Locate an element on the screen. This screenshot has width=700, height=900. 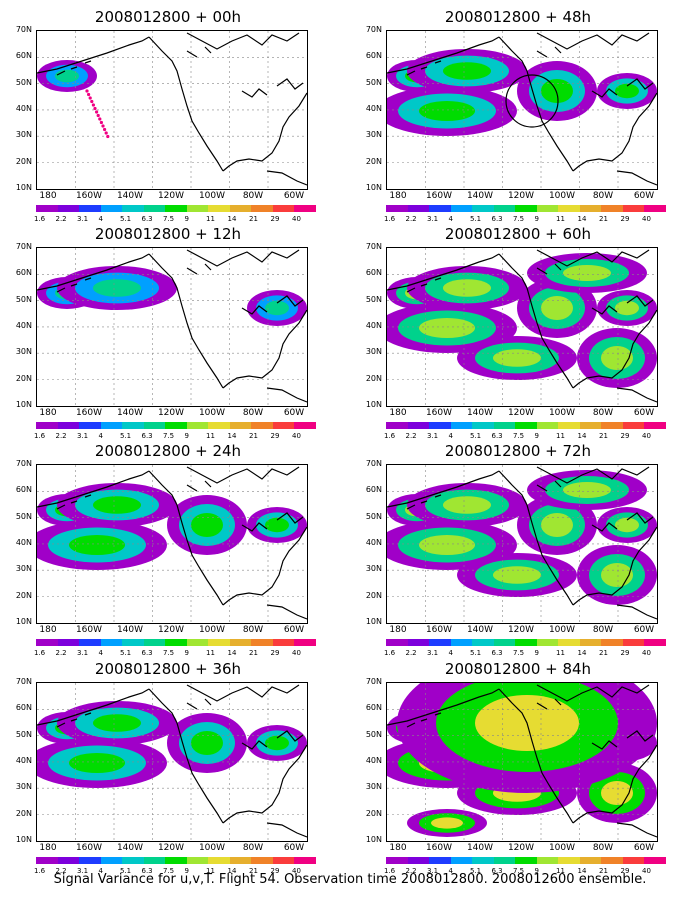
colorbar-label: 21 is located at coordinates (603, 219).